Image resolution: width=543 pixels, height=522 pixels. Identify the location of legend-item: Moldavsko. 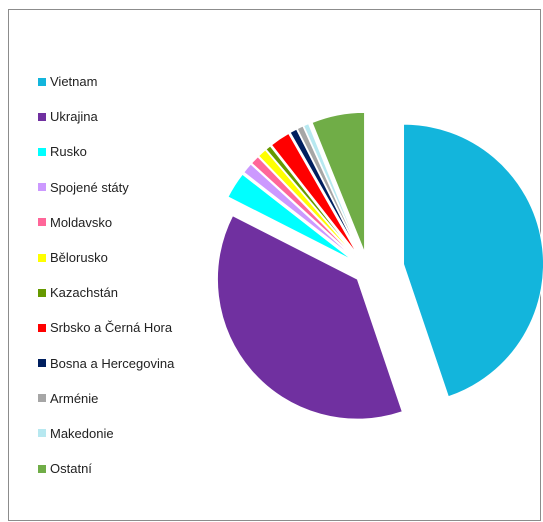
(128, 222).